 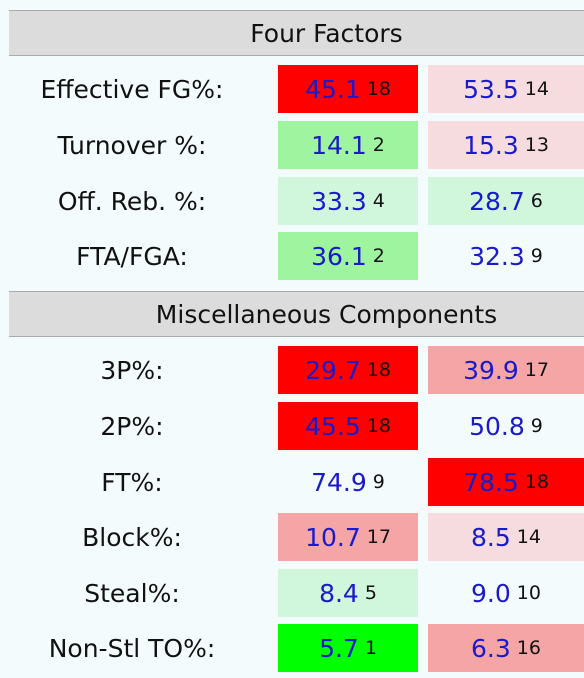 I want to click on table-row: Non-Stl TO%: 5.7 1 6.3 16, so click(x=292, y=648).